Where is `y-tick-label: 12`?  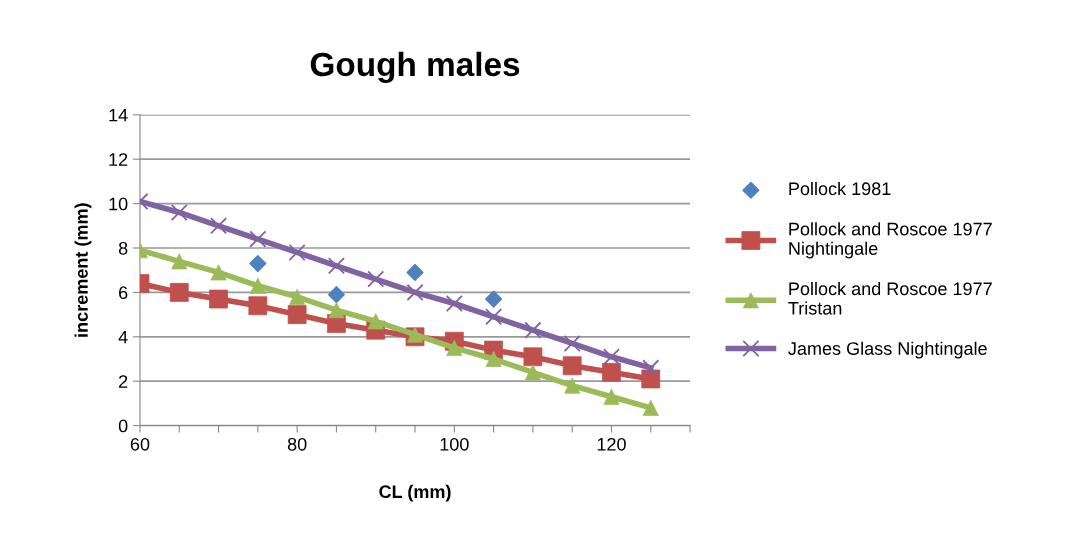
y-tick-label: 12 is located at coordinates (118, 159).